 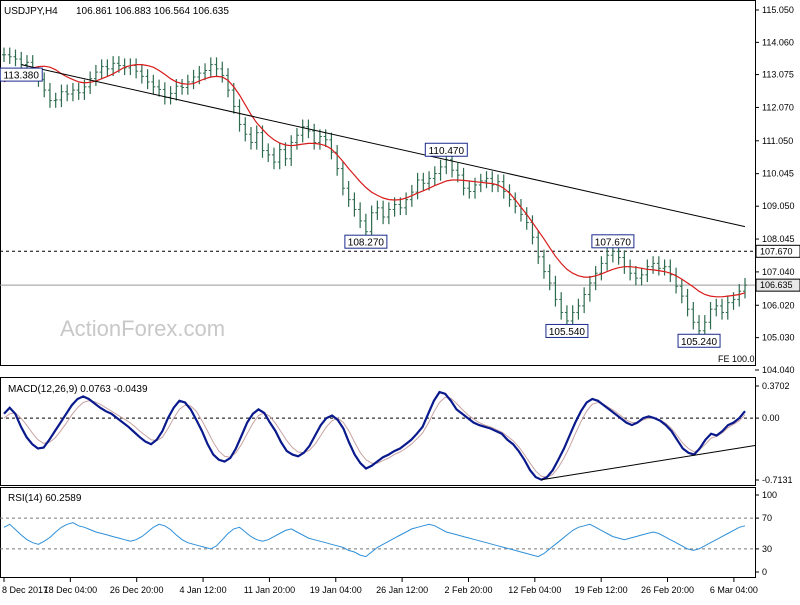 I want to click on rsi-title: RSI(14) 60.2589, so click(x=45, y=498).